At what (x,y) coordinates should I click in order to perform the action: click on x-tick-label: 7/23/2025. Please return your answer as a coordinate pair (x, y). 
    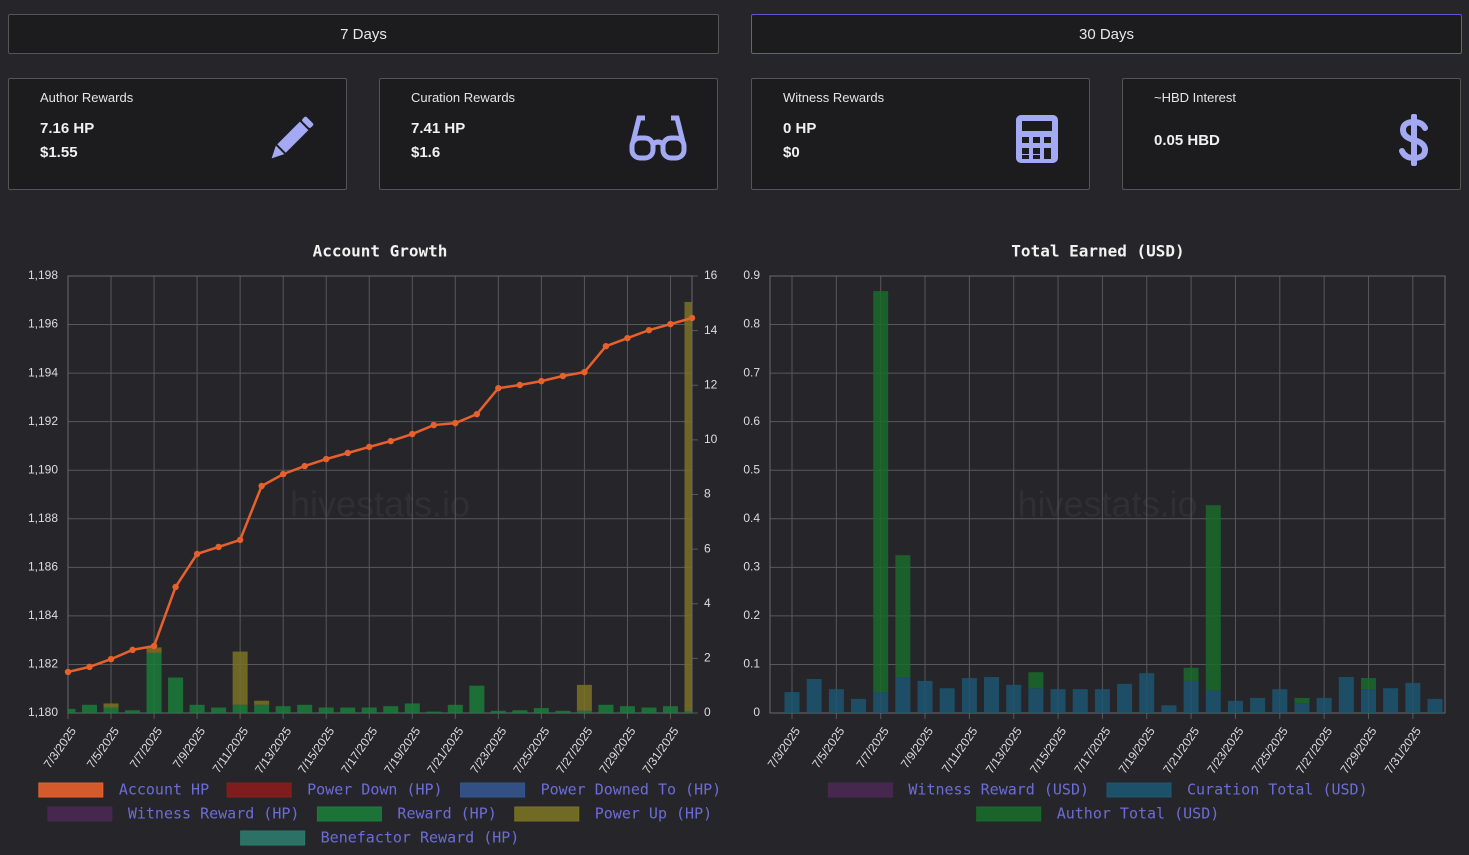
    Looking at the image, I should click on (1225, 750).